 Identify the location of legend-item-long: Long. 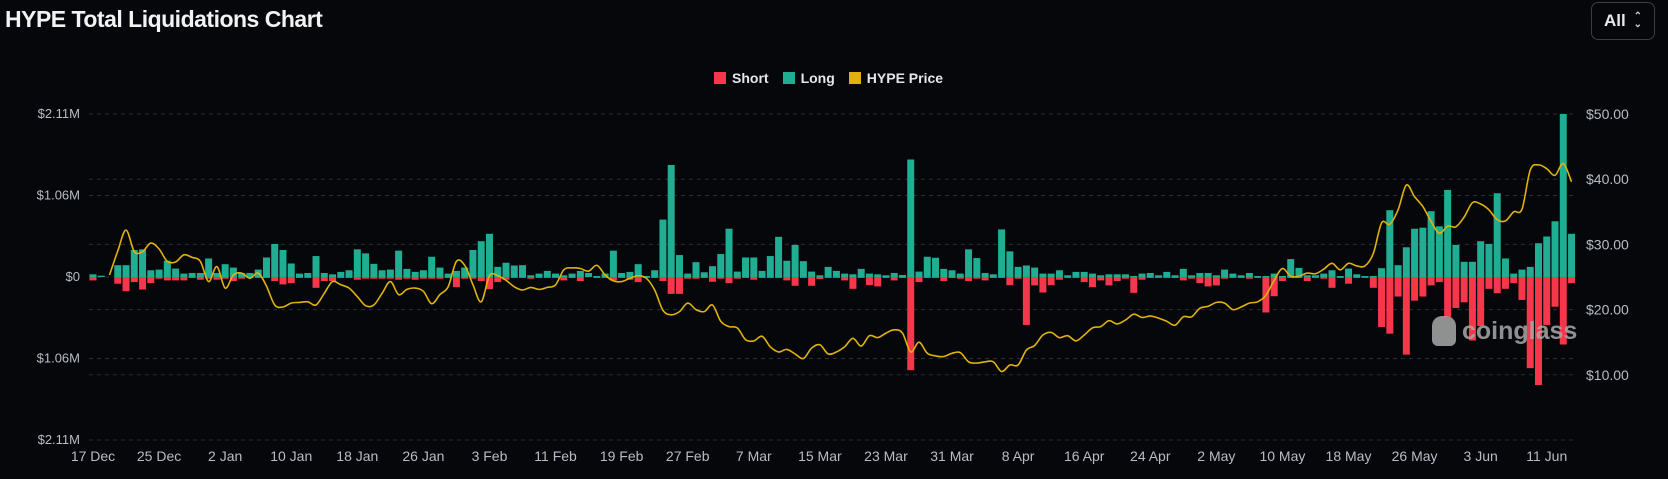
(808, 78).